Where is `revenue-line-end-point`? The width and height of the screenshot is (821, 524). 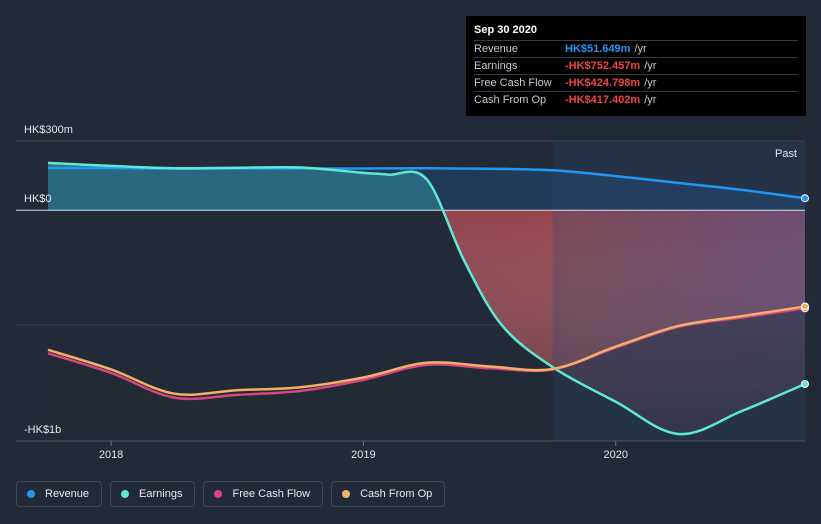 revenue-line-end-point is located at coordinates (805, 198).